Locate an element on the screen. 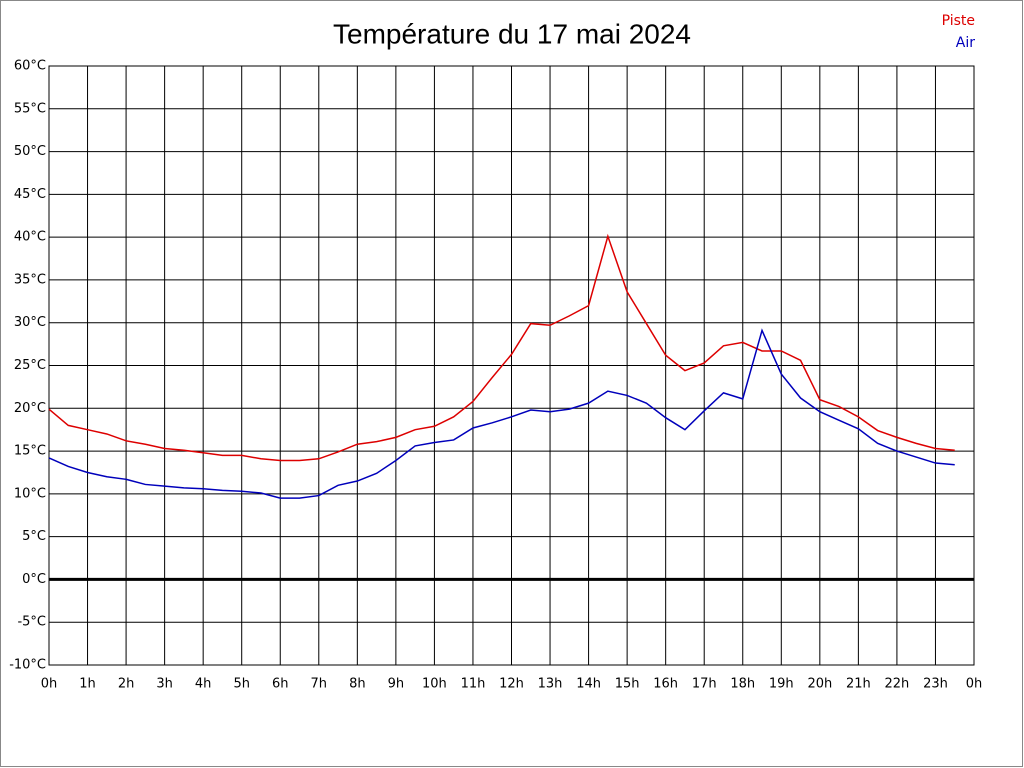 Image resolution: width=1024 pixels, height=768 pixels. x-tick-label: 8h is located at coordinates (357, 684).